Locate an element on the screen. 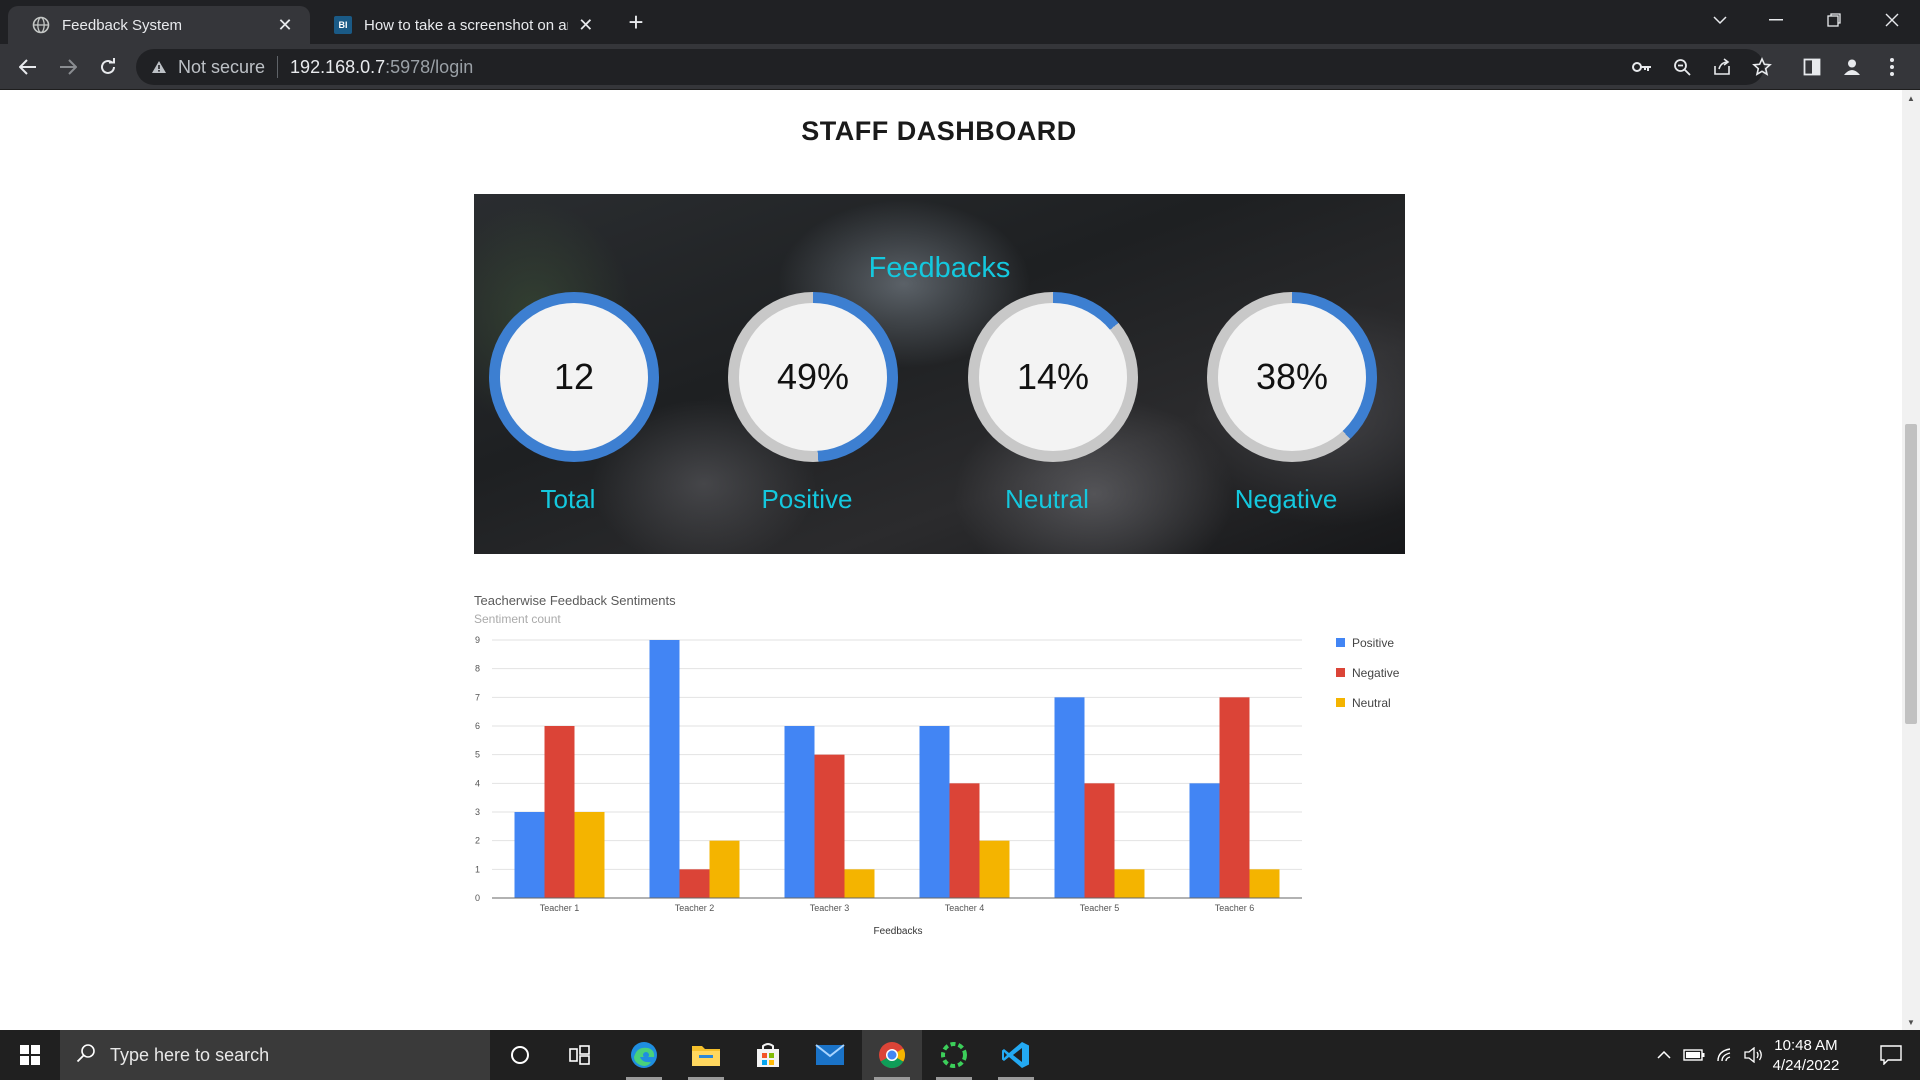 The height and width of the screenshot is (1080, 1920). key-icon is located at coordinates (1642, 67).